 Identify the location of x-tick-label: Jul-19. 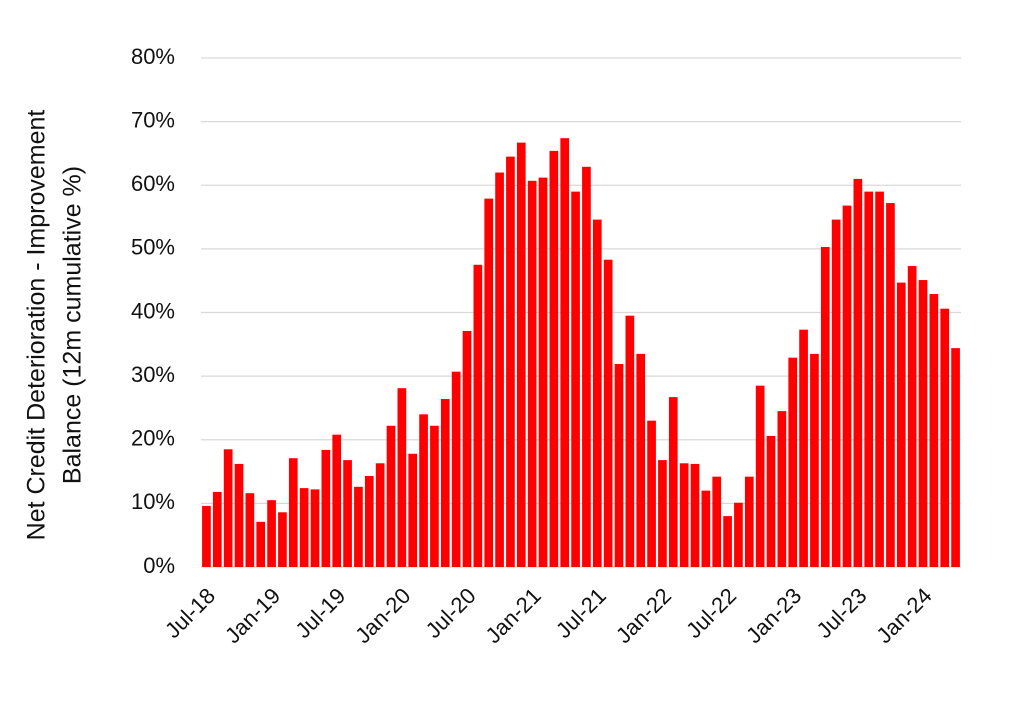
(320, 613).